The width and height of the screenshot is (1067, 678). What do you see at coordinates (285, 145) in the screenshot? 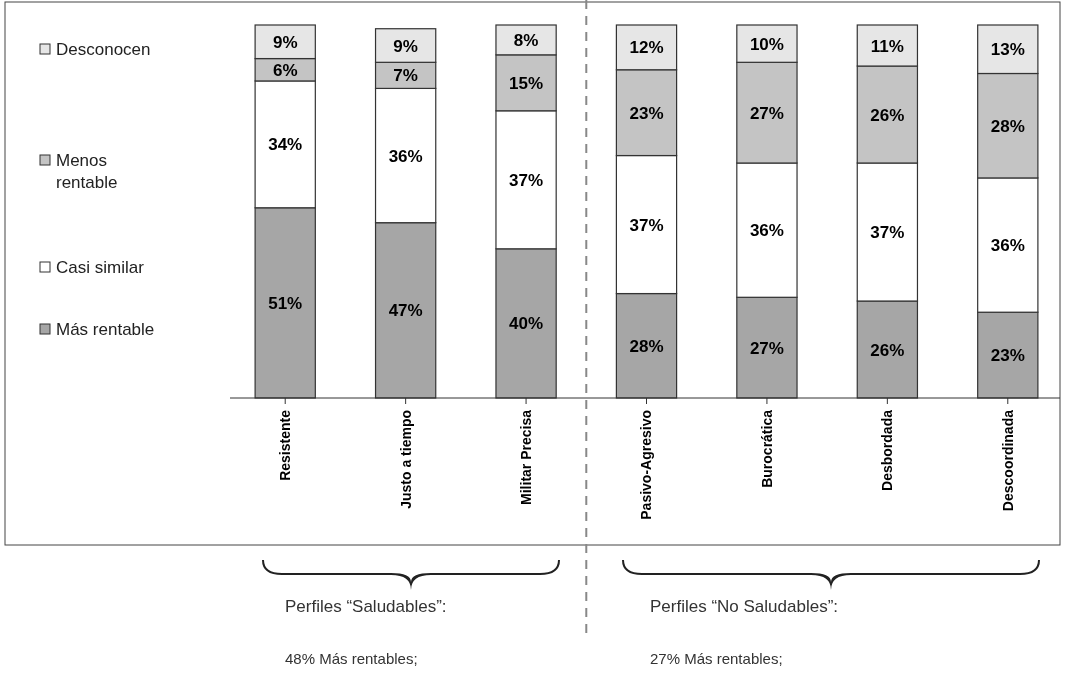
I see `data-label: 34%` at bounding box center [285, 145].